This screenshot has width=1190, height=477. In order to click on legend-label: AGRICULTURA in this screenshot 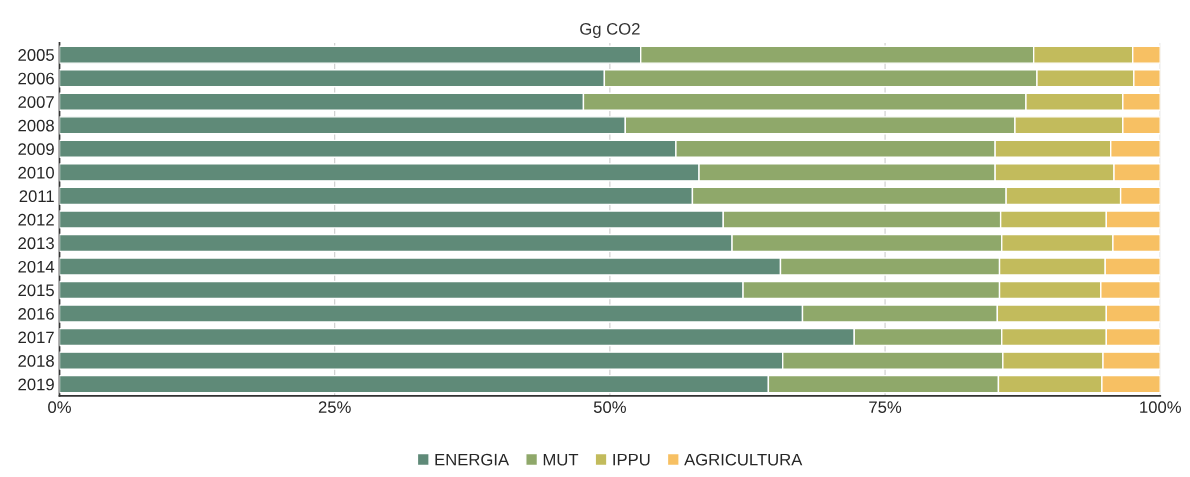, I will do `click(743, 459)`.